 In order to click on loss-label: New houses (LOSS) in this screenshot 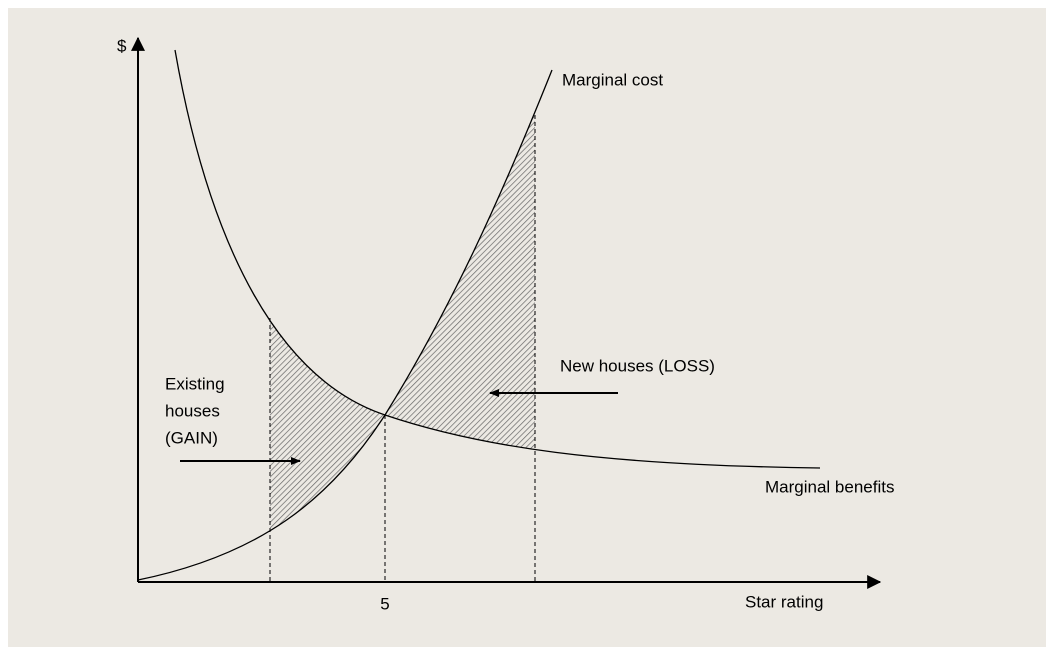, I will do `click(637, 365)`.